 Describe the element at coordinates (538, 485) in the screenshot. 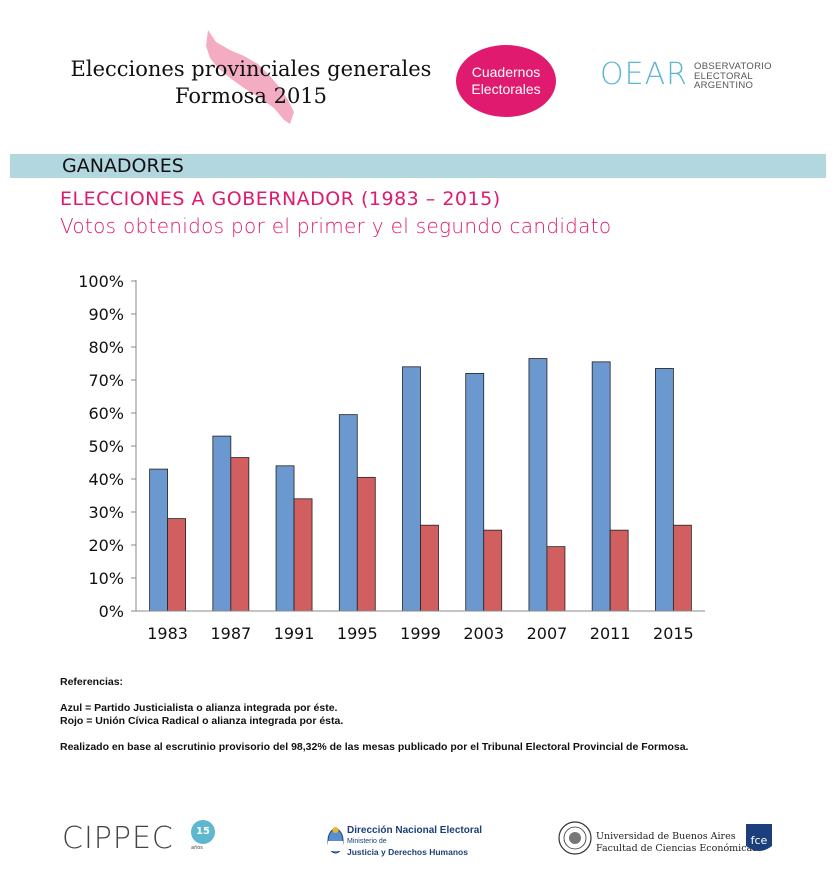

I see `bar-blue-2007` at that location.